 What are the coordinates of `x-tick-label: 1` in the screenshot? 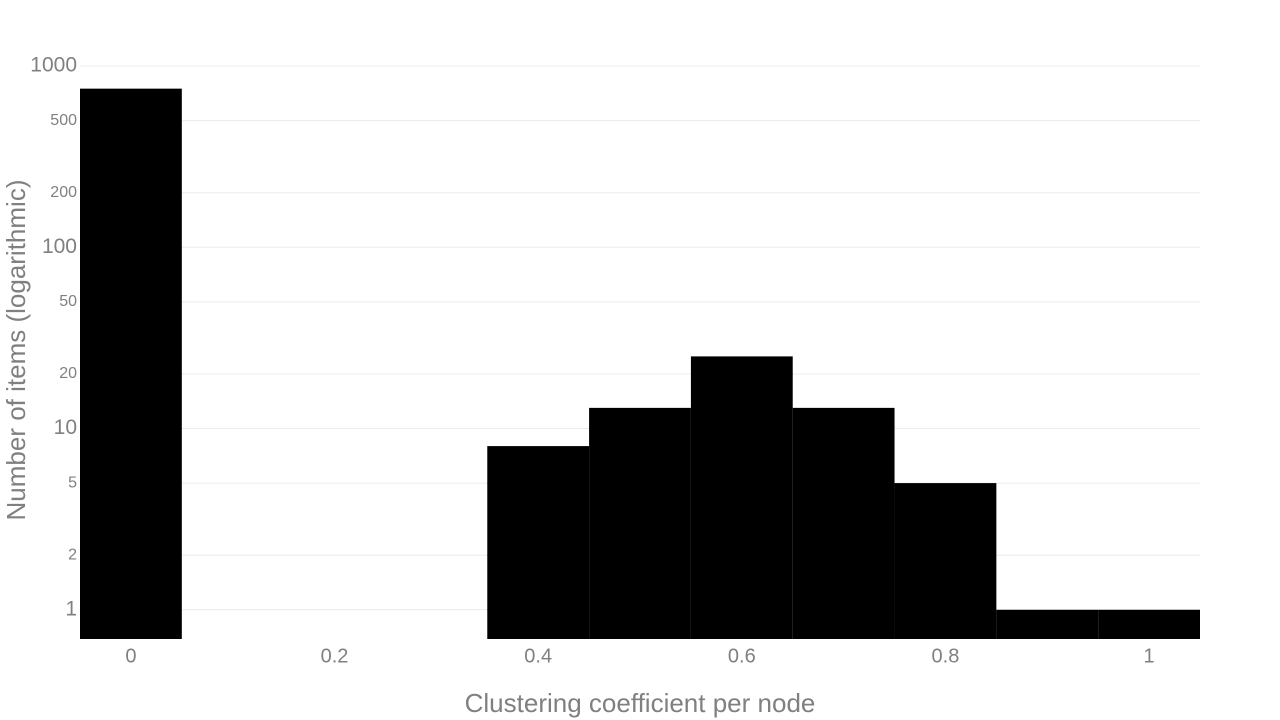 It's located at (1149, 656).